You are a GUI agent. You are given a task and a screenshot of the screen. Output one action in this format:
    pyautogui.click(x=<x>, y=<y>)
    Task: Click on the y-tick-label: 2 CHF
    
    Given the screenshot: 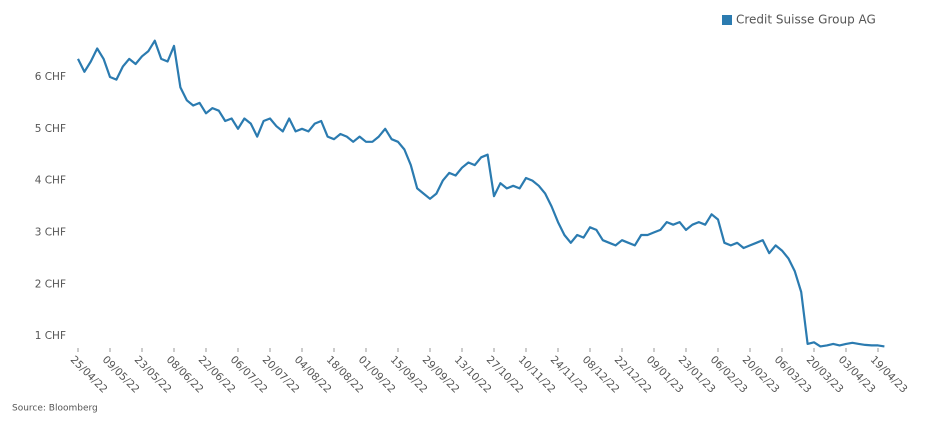 What is the action you would take?
    pyautogui.click(x=50, y=284)
    